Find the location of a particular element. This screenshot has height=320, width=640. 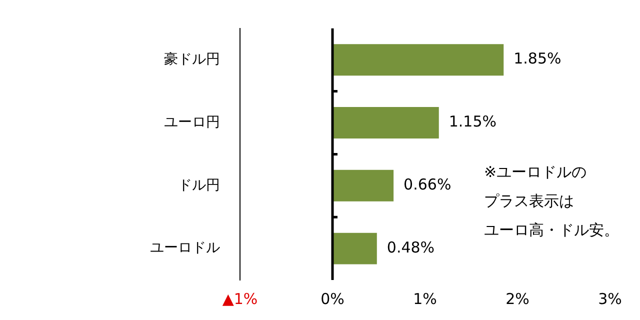

data-label: 1.85% is located at coordinates (538, 59).